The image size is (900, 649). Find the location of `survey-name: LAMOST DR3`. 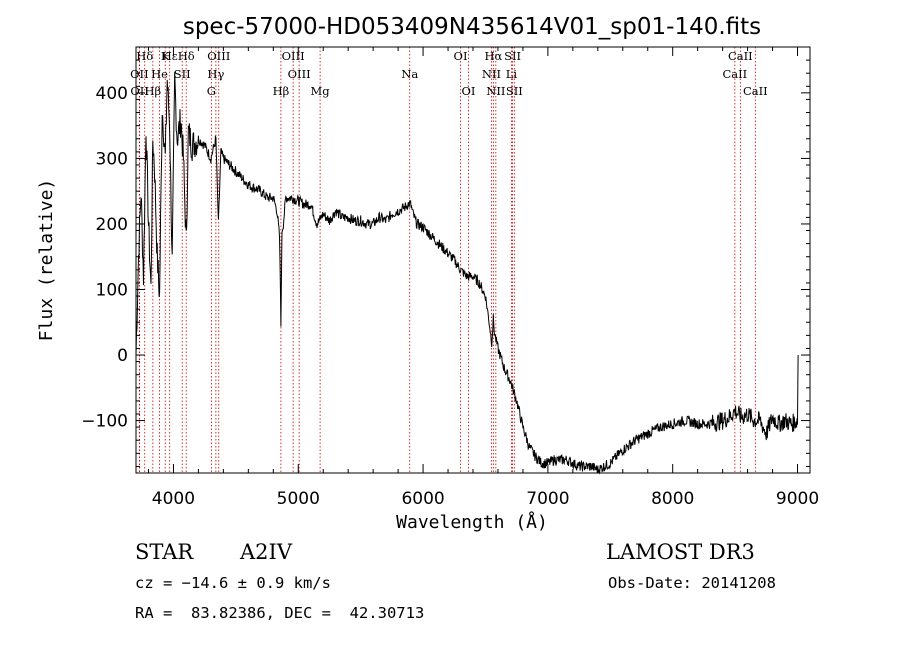

survey-name: LAMOST DR3 is located at coordinates (680, 552).